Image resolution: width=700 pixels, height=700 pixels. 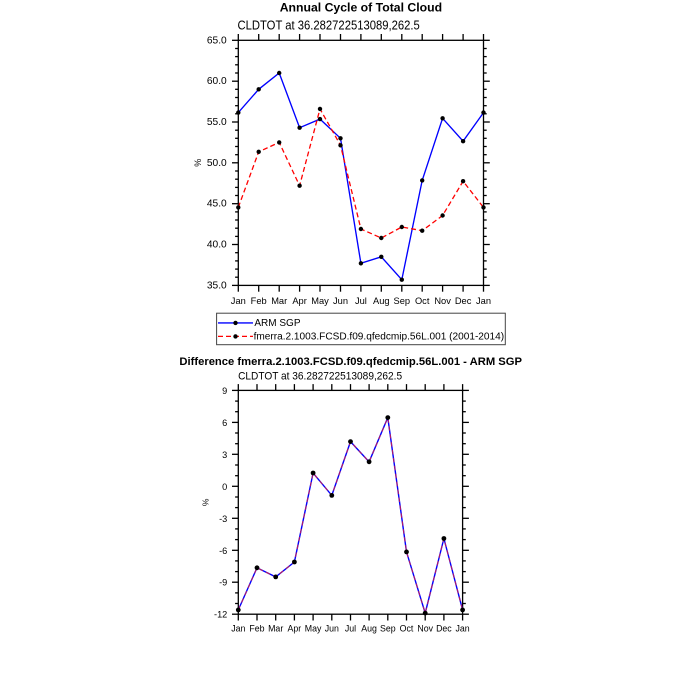 I want to click on svg-text: ARM SGP, so click(x=277, y=323).